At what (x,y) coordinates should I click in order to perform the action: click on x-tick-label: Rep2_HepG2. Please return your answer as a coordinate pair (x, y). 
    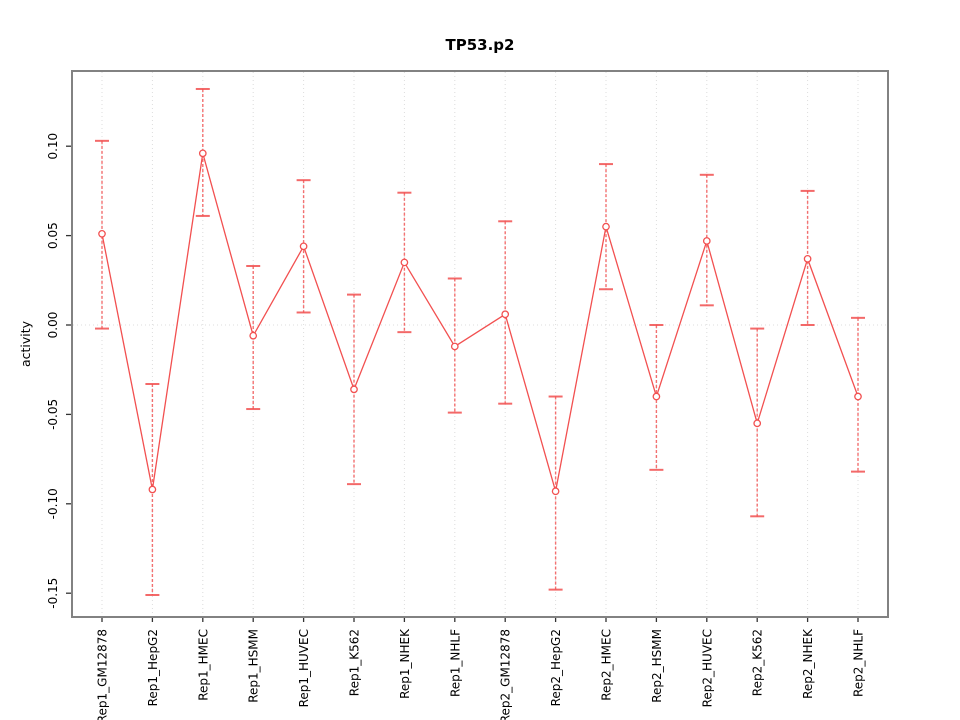
    Looking at the image, I should click on (556, 667).